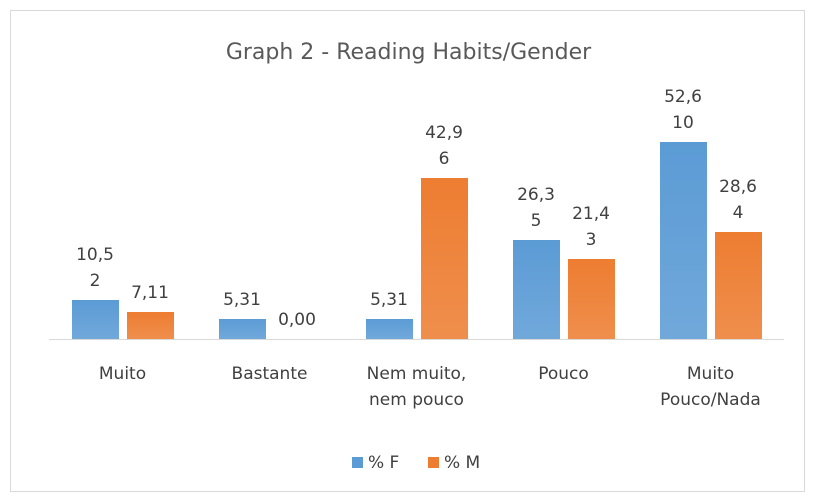 The image size is (817, 504). Describe the element at coordinates (269, 374) in the screenshot. I see `x-tick-label: Bastante` at that location.